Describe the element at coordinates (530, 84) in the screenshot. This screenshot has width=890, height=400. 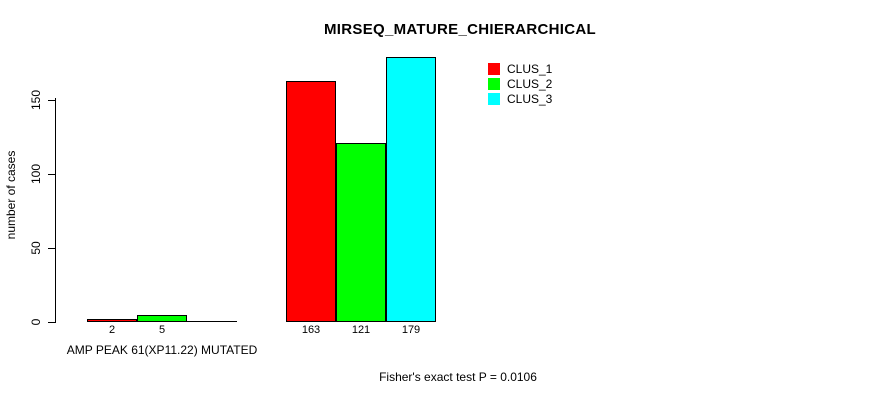
I see `legend-label: CLUS_2` at that location.